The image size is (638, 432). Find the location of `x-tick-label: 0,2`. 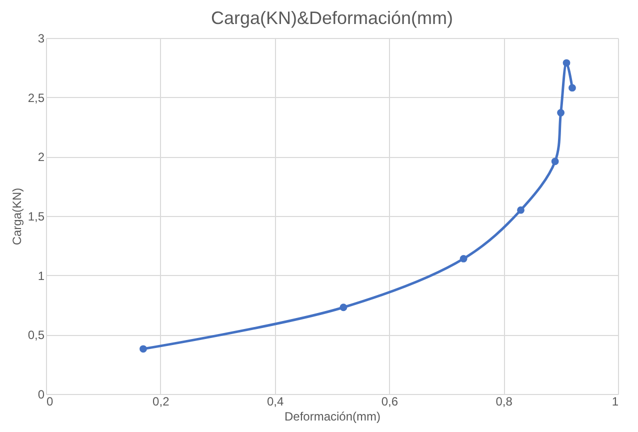

x-tick-label: 0,2 is located at coordinates (161, 401).